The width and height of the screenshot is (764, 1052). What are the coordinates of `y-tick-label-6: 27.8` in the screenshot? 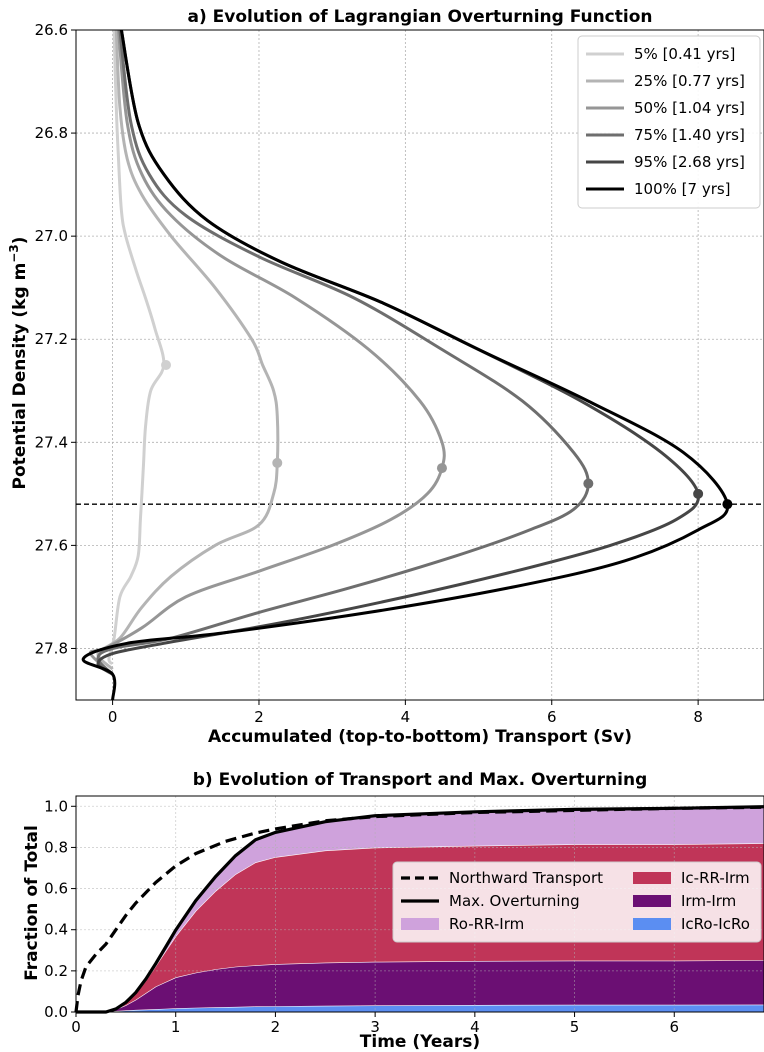 It's located at (51, 648).